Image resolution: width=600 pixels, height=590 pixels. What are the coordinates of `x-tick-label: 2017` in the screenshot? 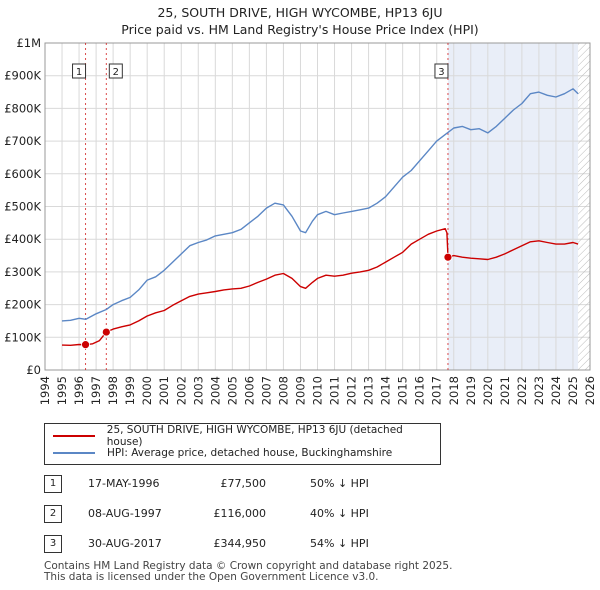 It's located at (437, 390).